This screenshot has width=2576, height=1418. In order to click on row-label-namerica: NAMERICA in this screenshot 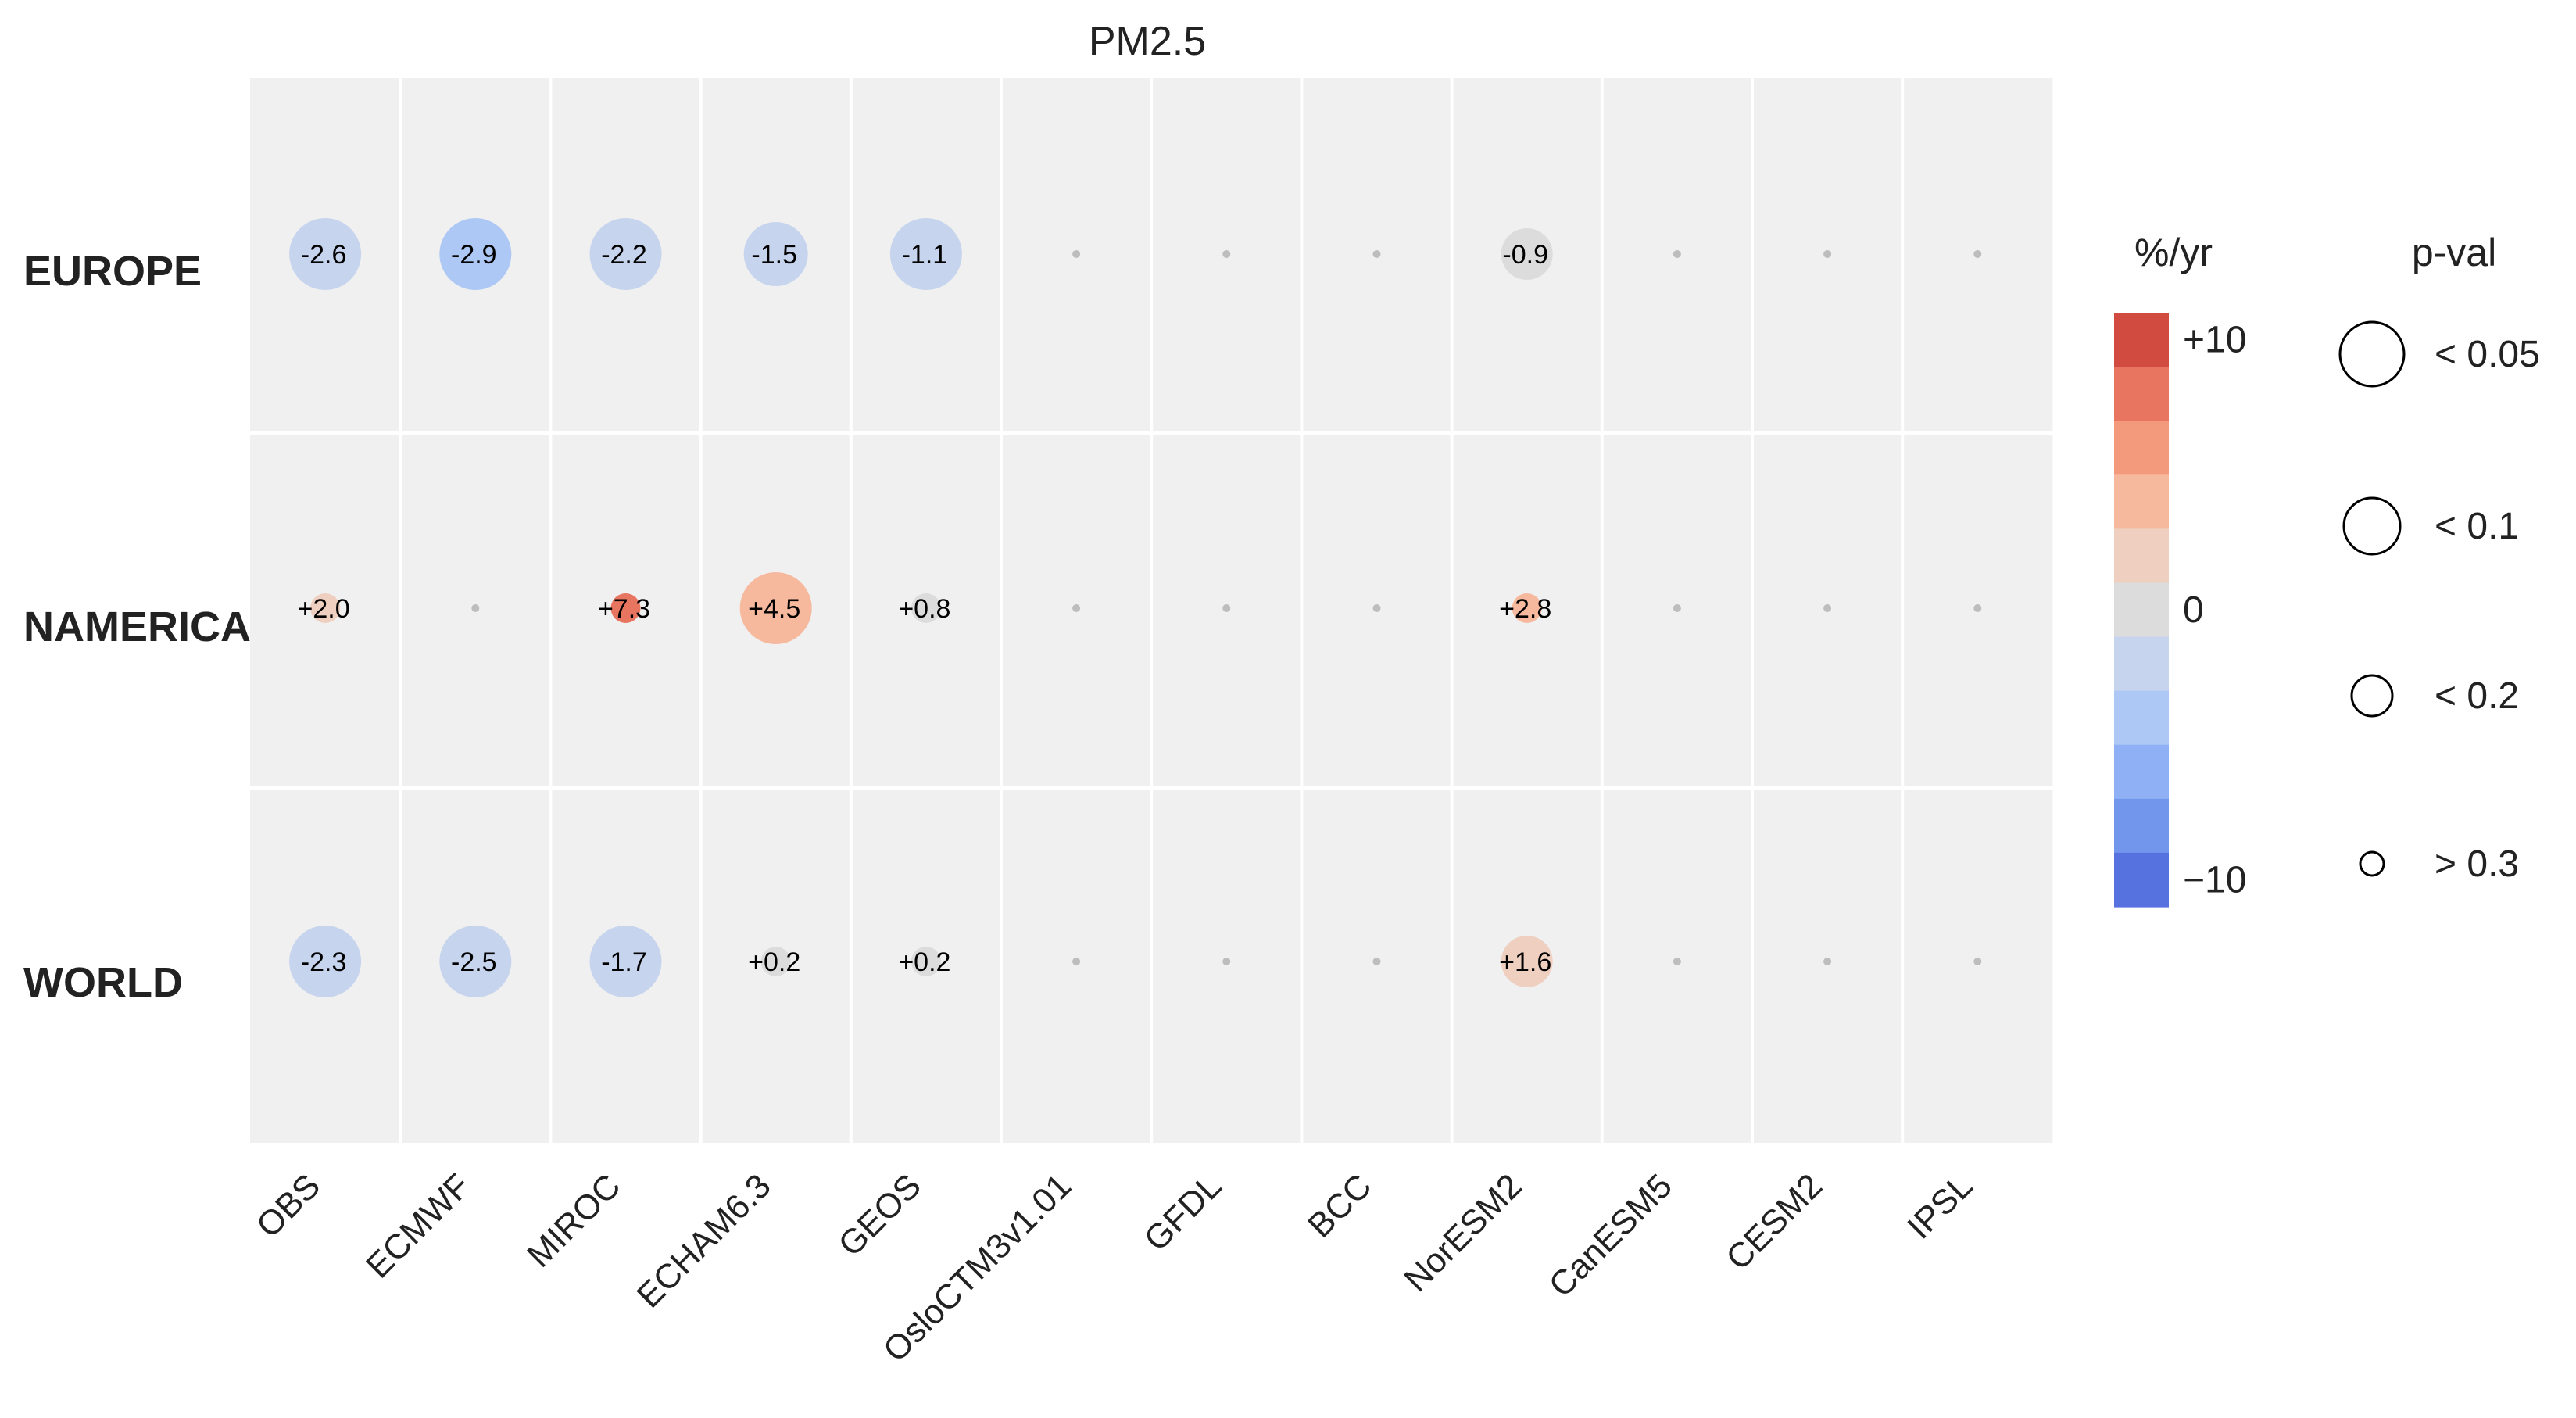, I will do `click(137, 626)`.